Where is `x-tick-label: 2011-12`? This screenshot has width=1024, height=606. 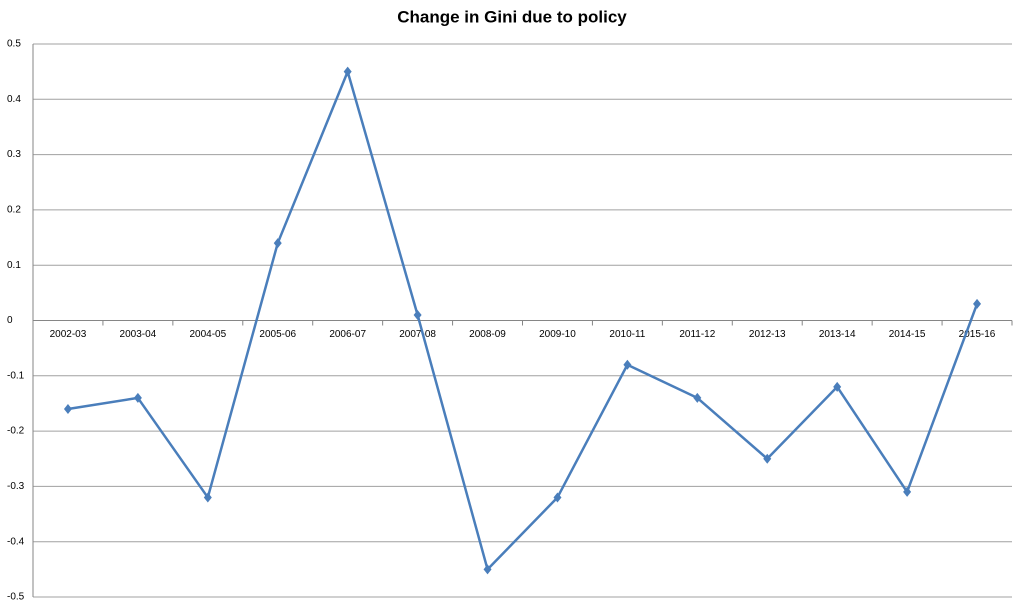 x-tick-label: 2011-12 is located at coordinates (697, 334).